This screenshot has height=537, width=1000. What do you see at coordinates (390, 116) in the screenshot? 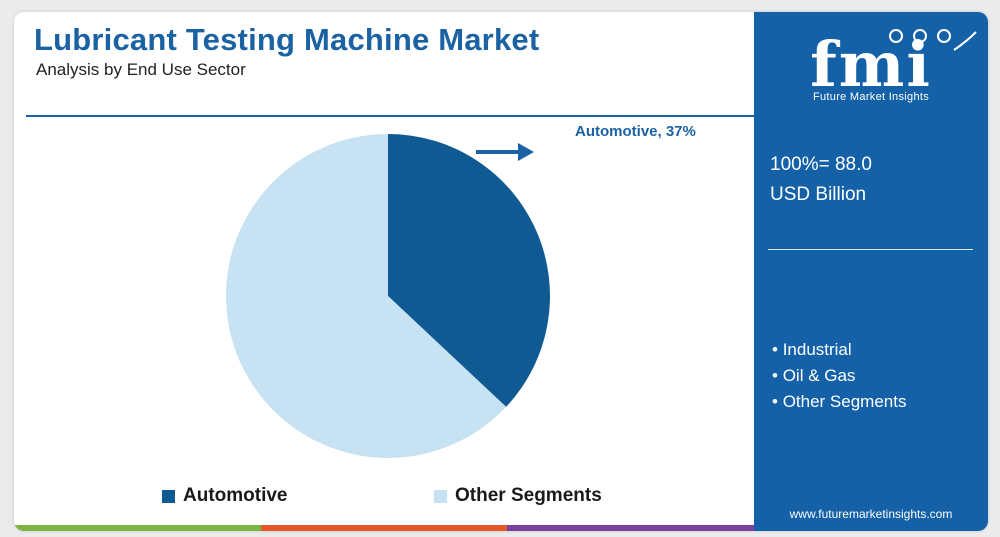
I see `header-divider` at bounding box center [390, 116].